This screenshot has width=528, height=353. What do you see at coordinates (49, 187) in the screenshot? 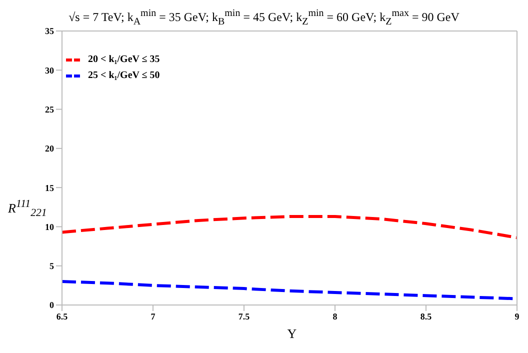
I see `y-tick-label: 15` at bounding box center [49, 187].